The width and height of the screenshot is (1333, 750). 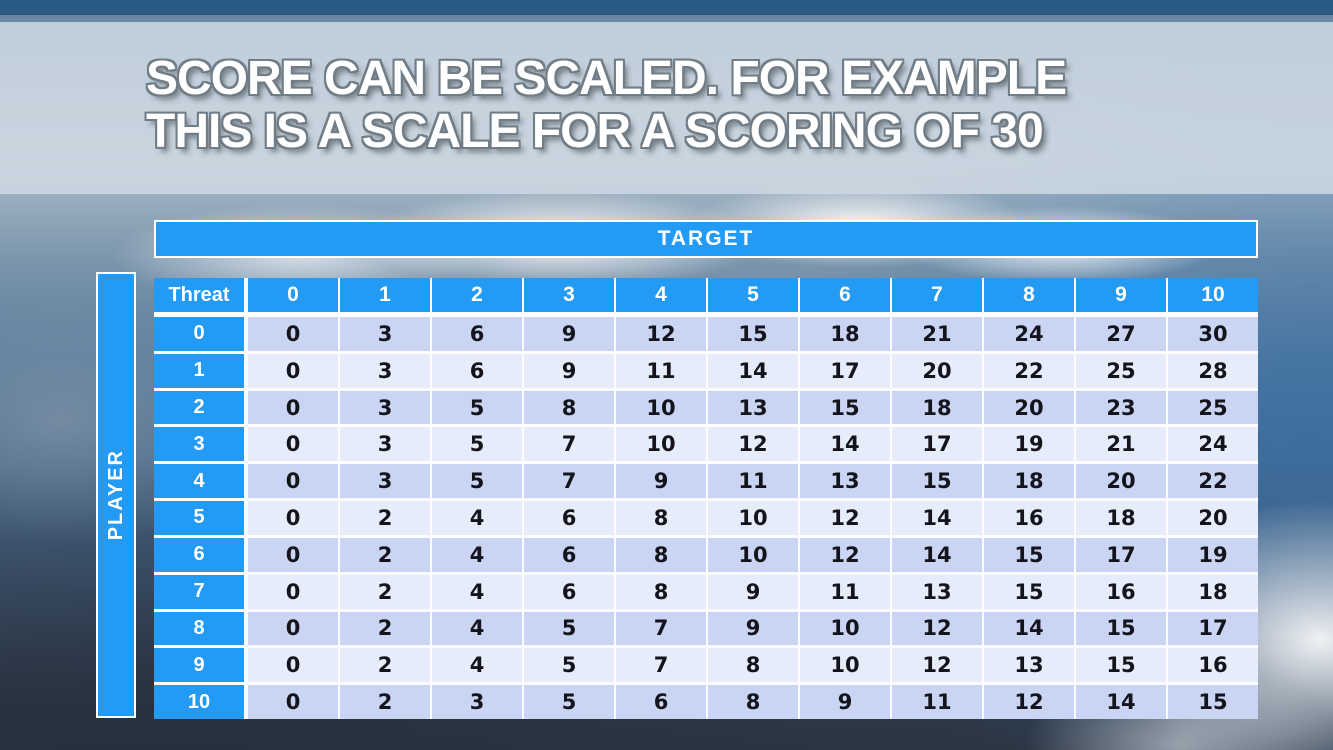 What do you see at coordinates (1213, 370) in the screenshot?
I see `score-cell: 28` at bounding box center [1213, 370].